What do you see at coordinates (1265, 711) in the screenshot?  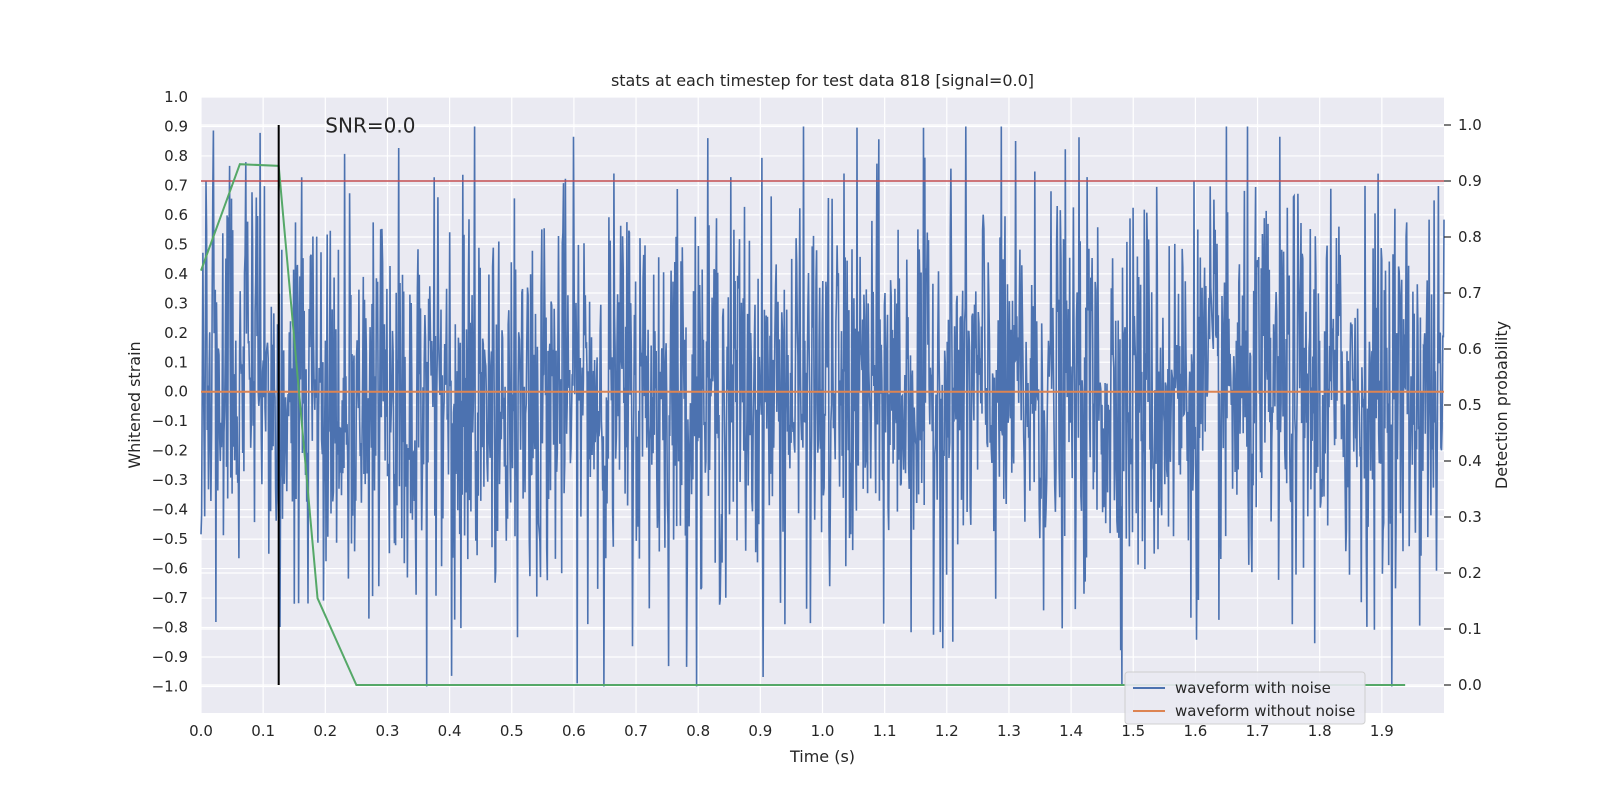 I see `legend-entry: waveform without noise` at bounding box center [1265, 711].